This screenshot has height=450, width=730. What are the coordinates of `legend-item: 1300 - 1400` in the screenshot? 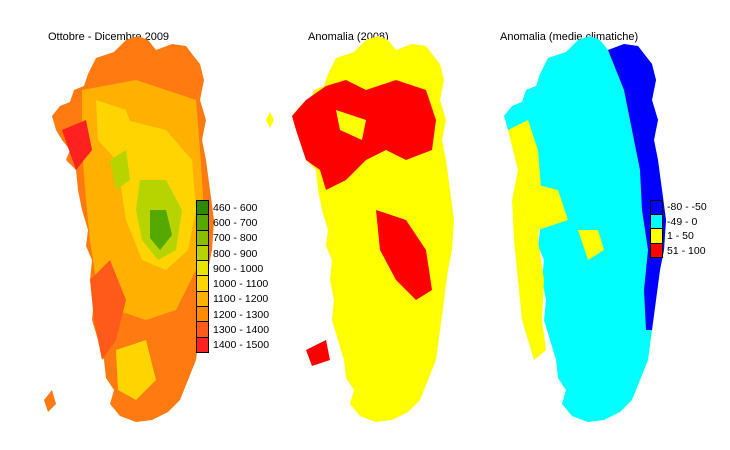 It's located at (233, 330).